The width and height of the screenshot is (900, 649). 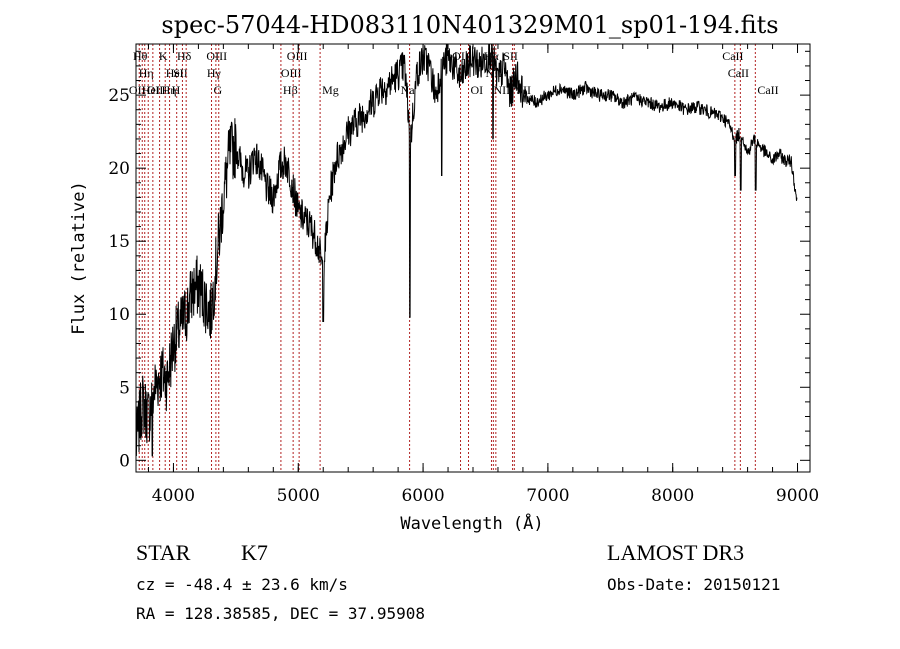 I want to click on x-tick-label: 9000, so click(x=797, y=496).